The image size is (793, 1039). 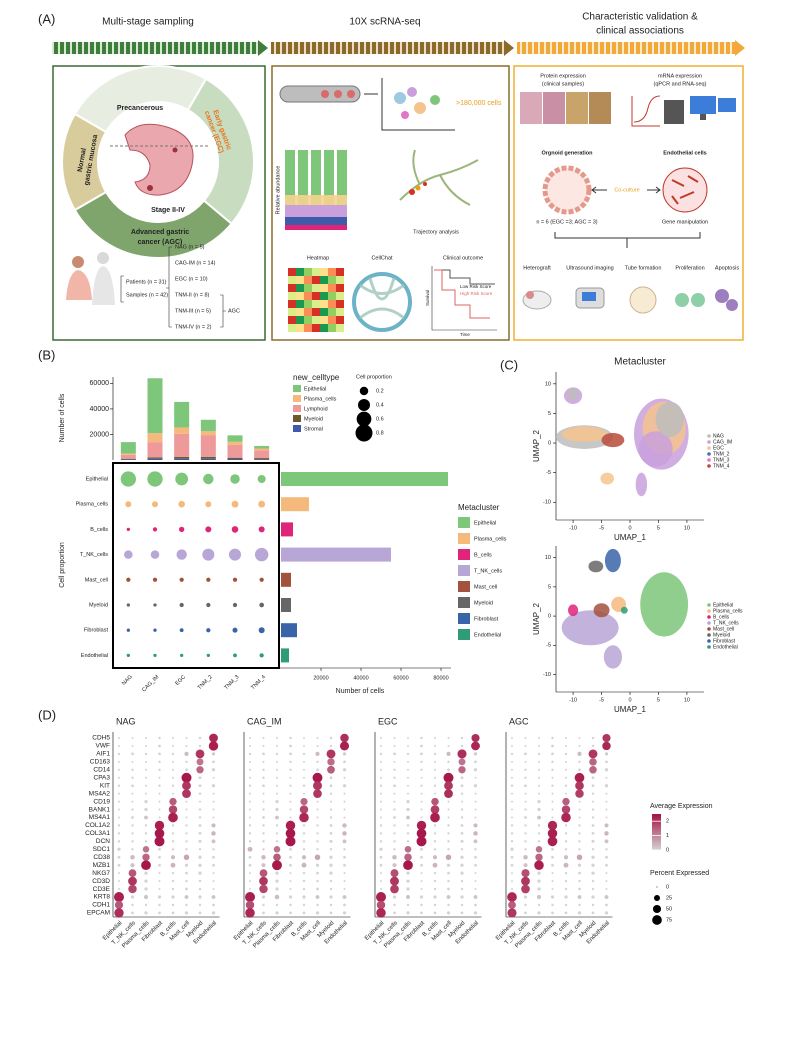 I want to click on km-axis-label: Time, so click(x=465, y=334).